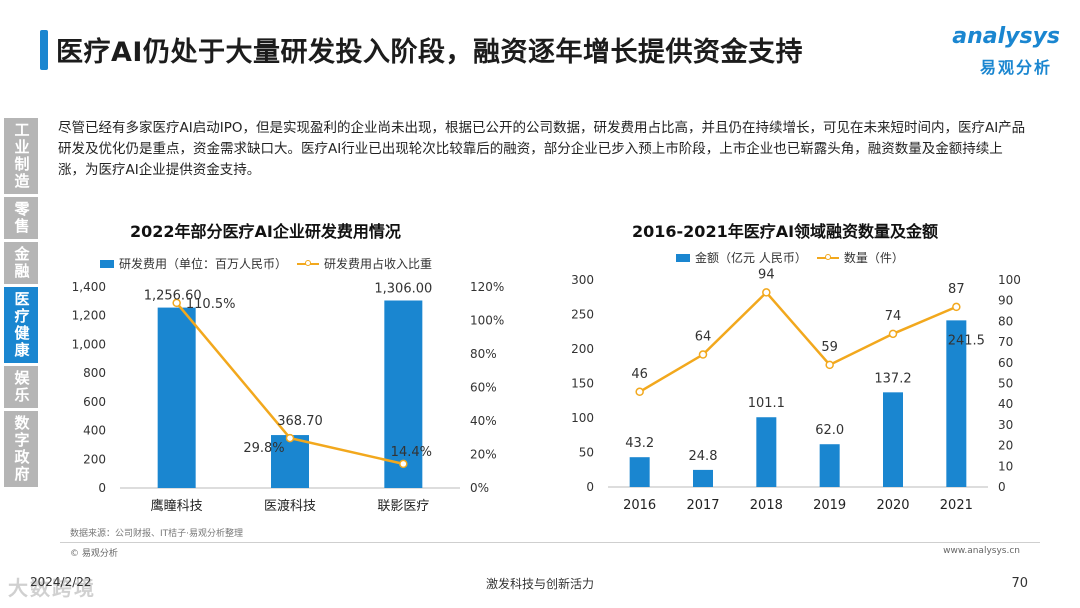  I want to click on legend-bar-swatch, so click(683, 257).